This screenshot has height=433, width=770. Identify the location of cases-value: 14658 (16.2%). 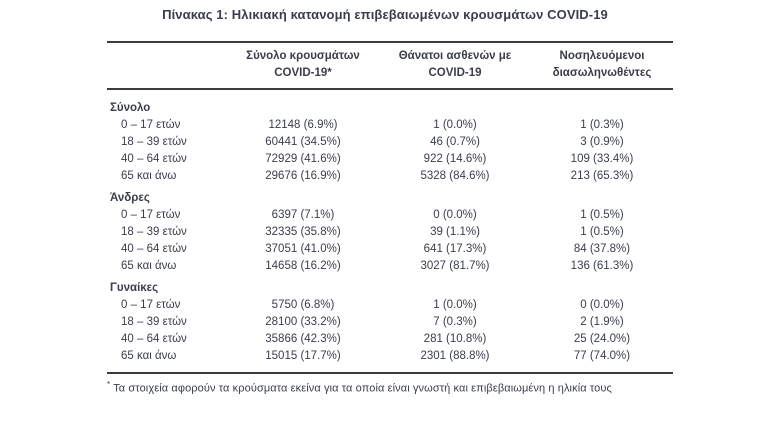
(303, 266).